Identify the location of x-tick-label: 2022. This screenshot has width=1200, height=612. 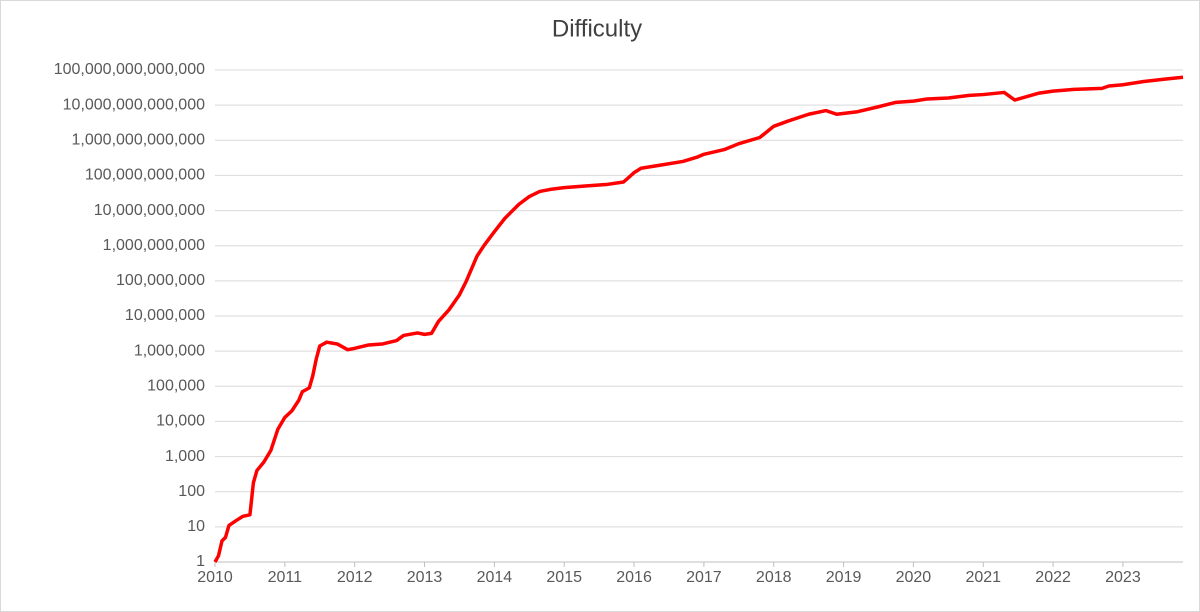
(1053, 577).